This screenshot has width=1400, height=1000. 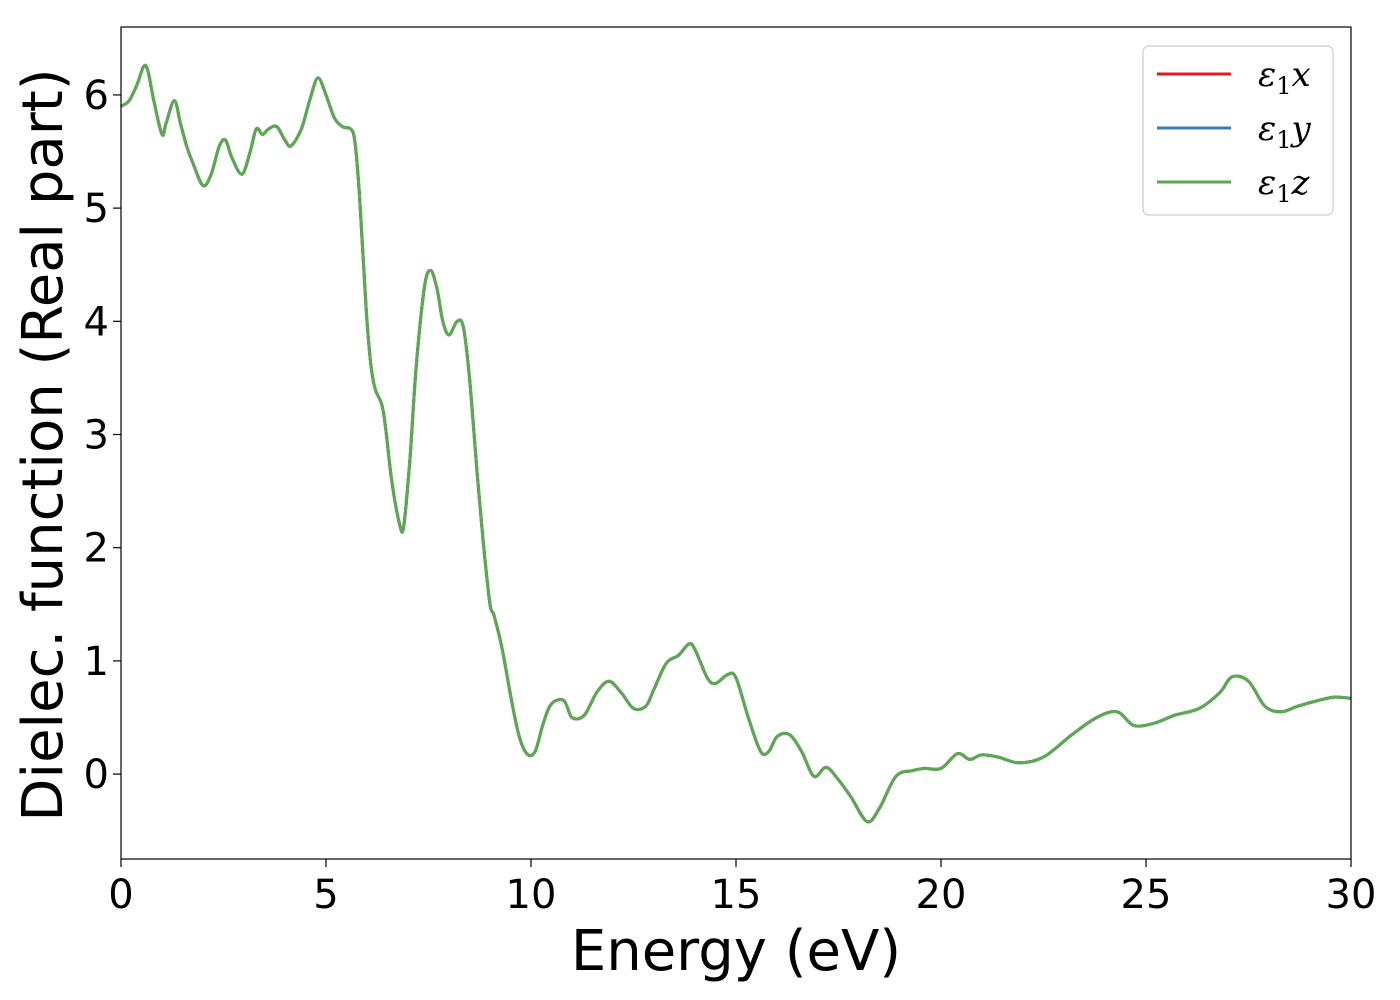 What do you see at coordinates (1351, 895) in the screenshot?
I see `x-tick-label: 30` at bounding box center [1351, 895].